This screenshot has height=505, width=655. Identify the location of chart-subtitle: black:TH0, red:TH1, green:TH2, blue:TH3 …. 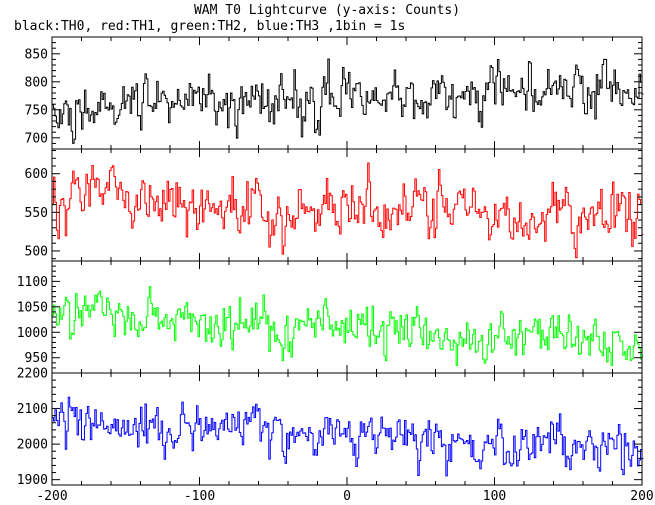
(209, 26).